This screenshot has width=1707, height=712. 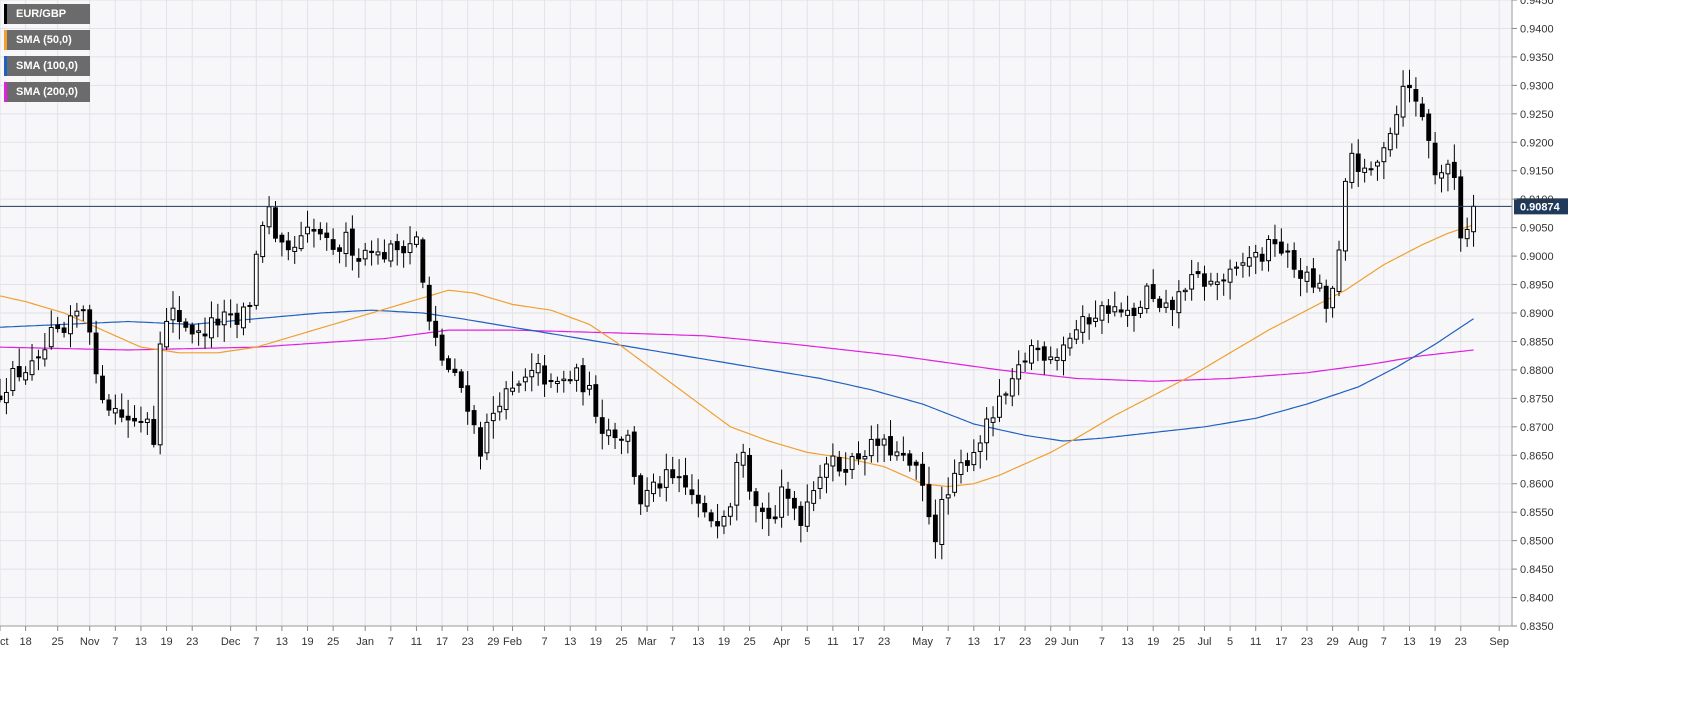 I want to click on y-tick-label: 0.8950, so click(x=1537, y=286).